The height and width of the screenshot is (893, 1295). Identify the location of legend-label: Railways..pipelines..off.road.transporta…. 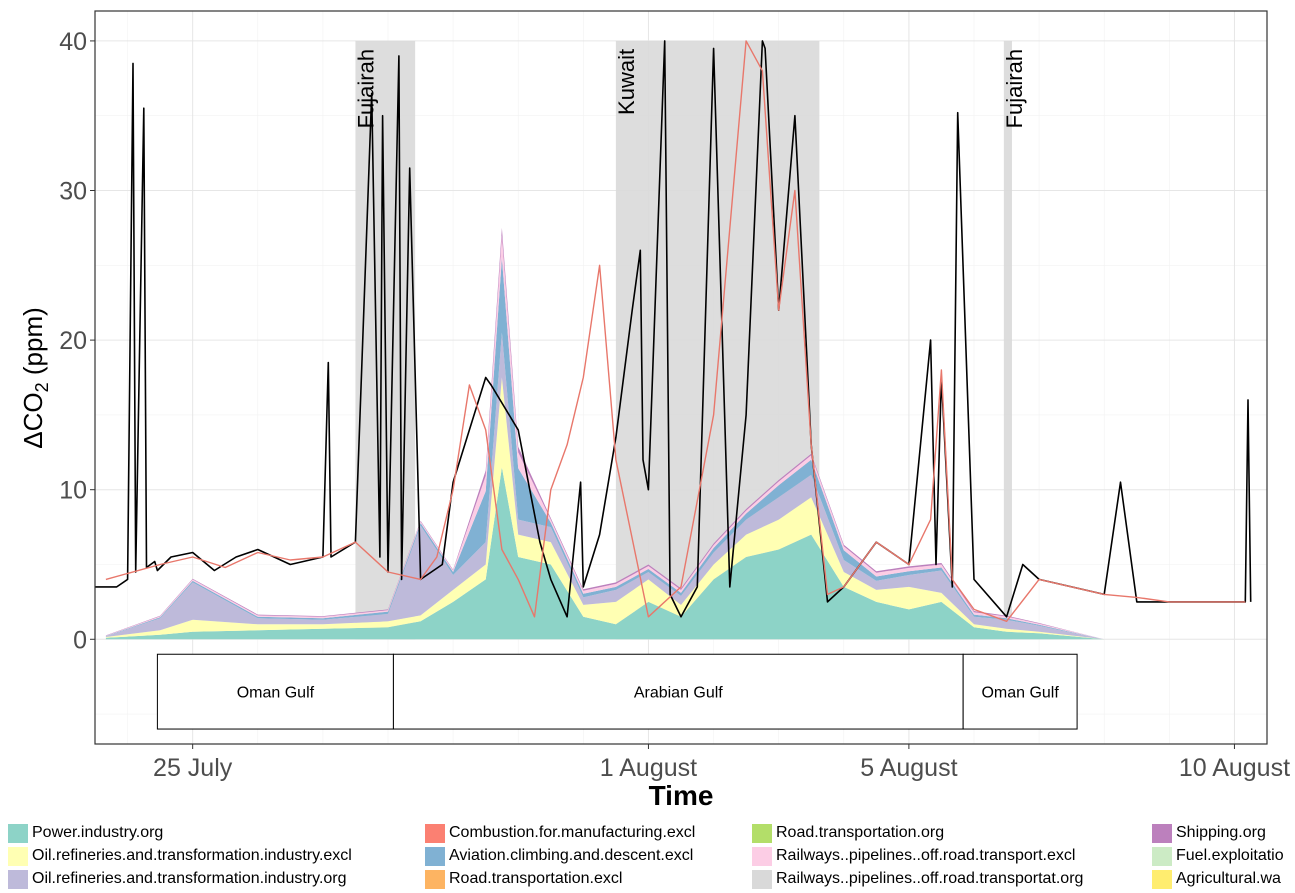
(930, 878).